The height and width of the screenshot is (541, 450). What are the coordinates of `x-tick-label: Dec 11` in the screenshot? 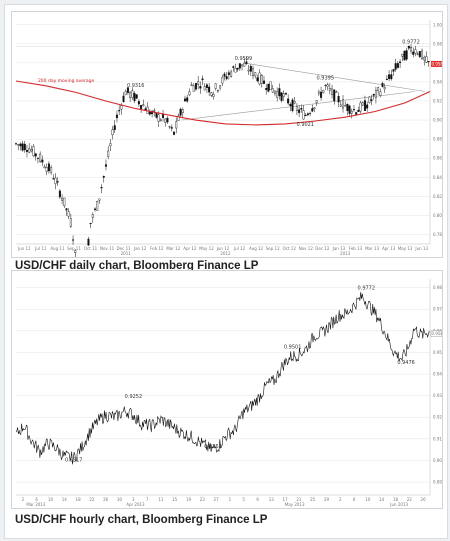 It's located at (124, 248).